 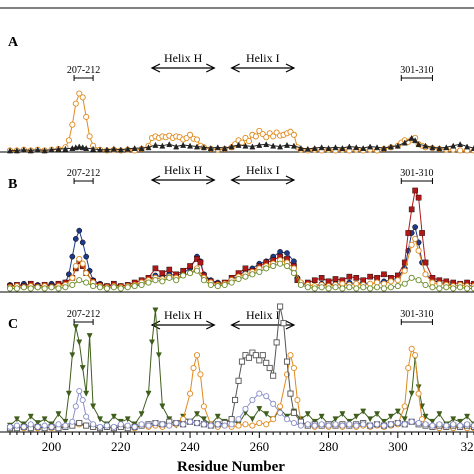 What do you see at coordinates (329, 446) in the screenshot?
I see `x-tick-label: 280` at bounding box center [329, 446].